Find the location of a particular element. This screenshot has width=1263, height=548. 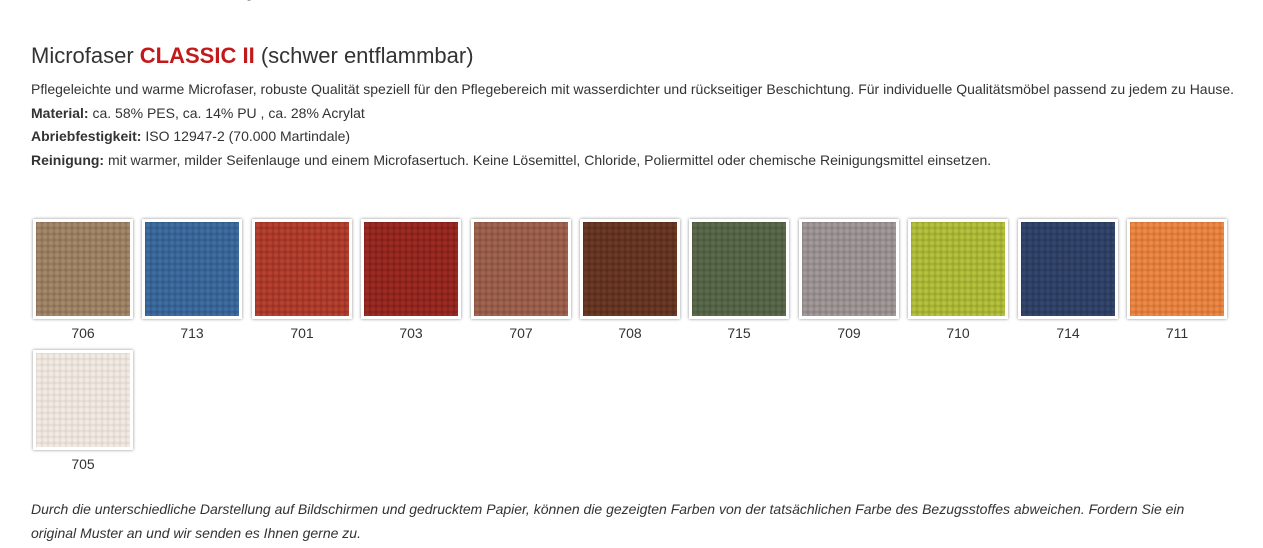

color-swatch: 709 is located at coordinates (849, 281).